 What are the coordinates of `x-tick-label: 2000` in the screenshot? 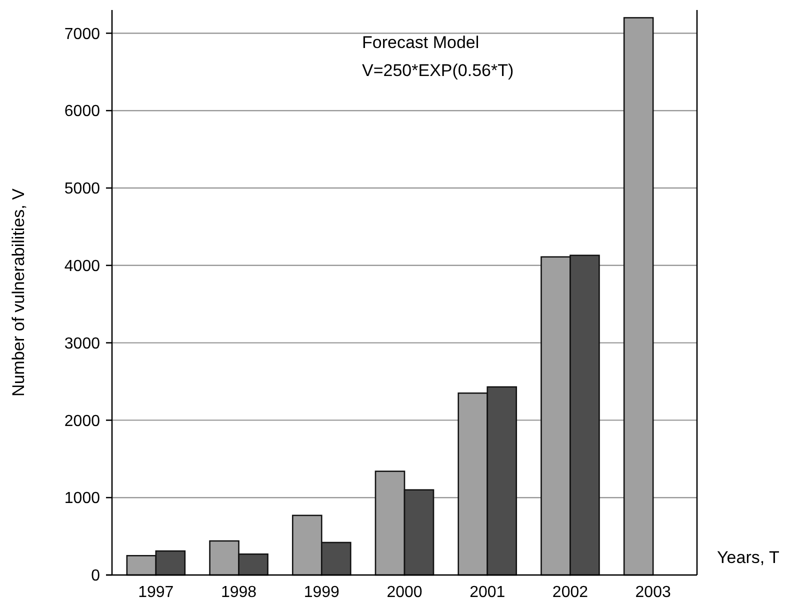 It's located at (404, 592).